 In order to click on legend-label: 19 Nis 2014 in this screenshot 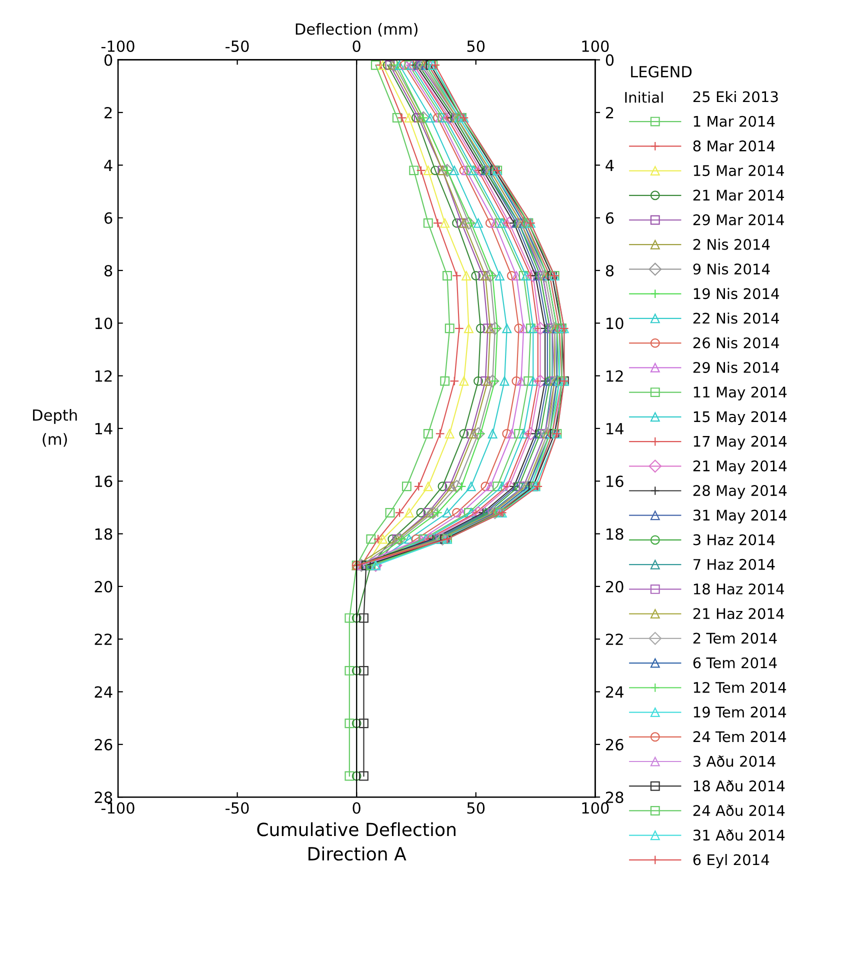, I will do `click(737, 294)`.